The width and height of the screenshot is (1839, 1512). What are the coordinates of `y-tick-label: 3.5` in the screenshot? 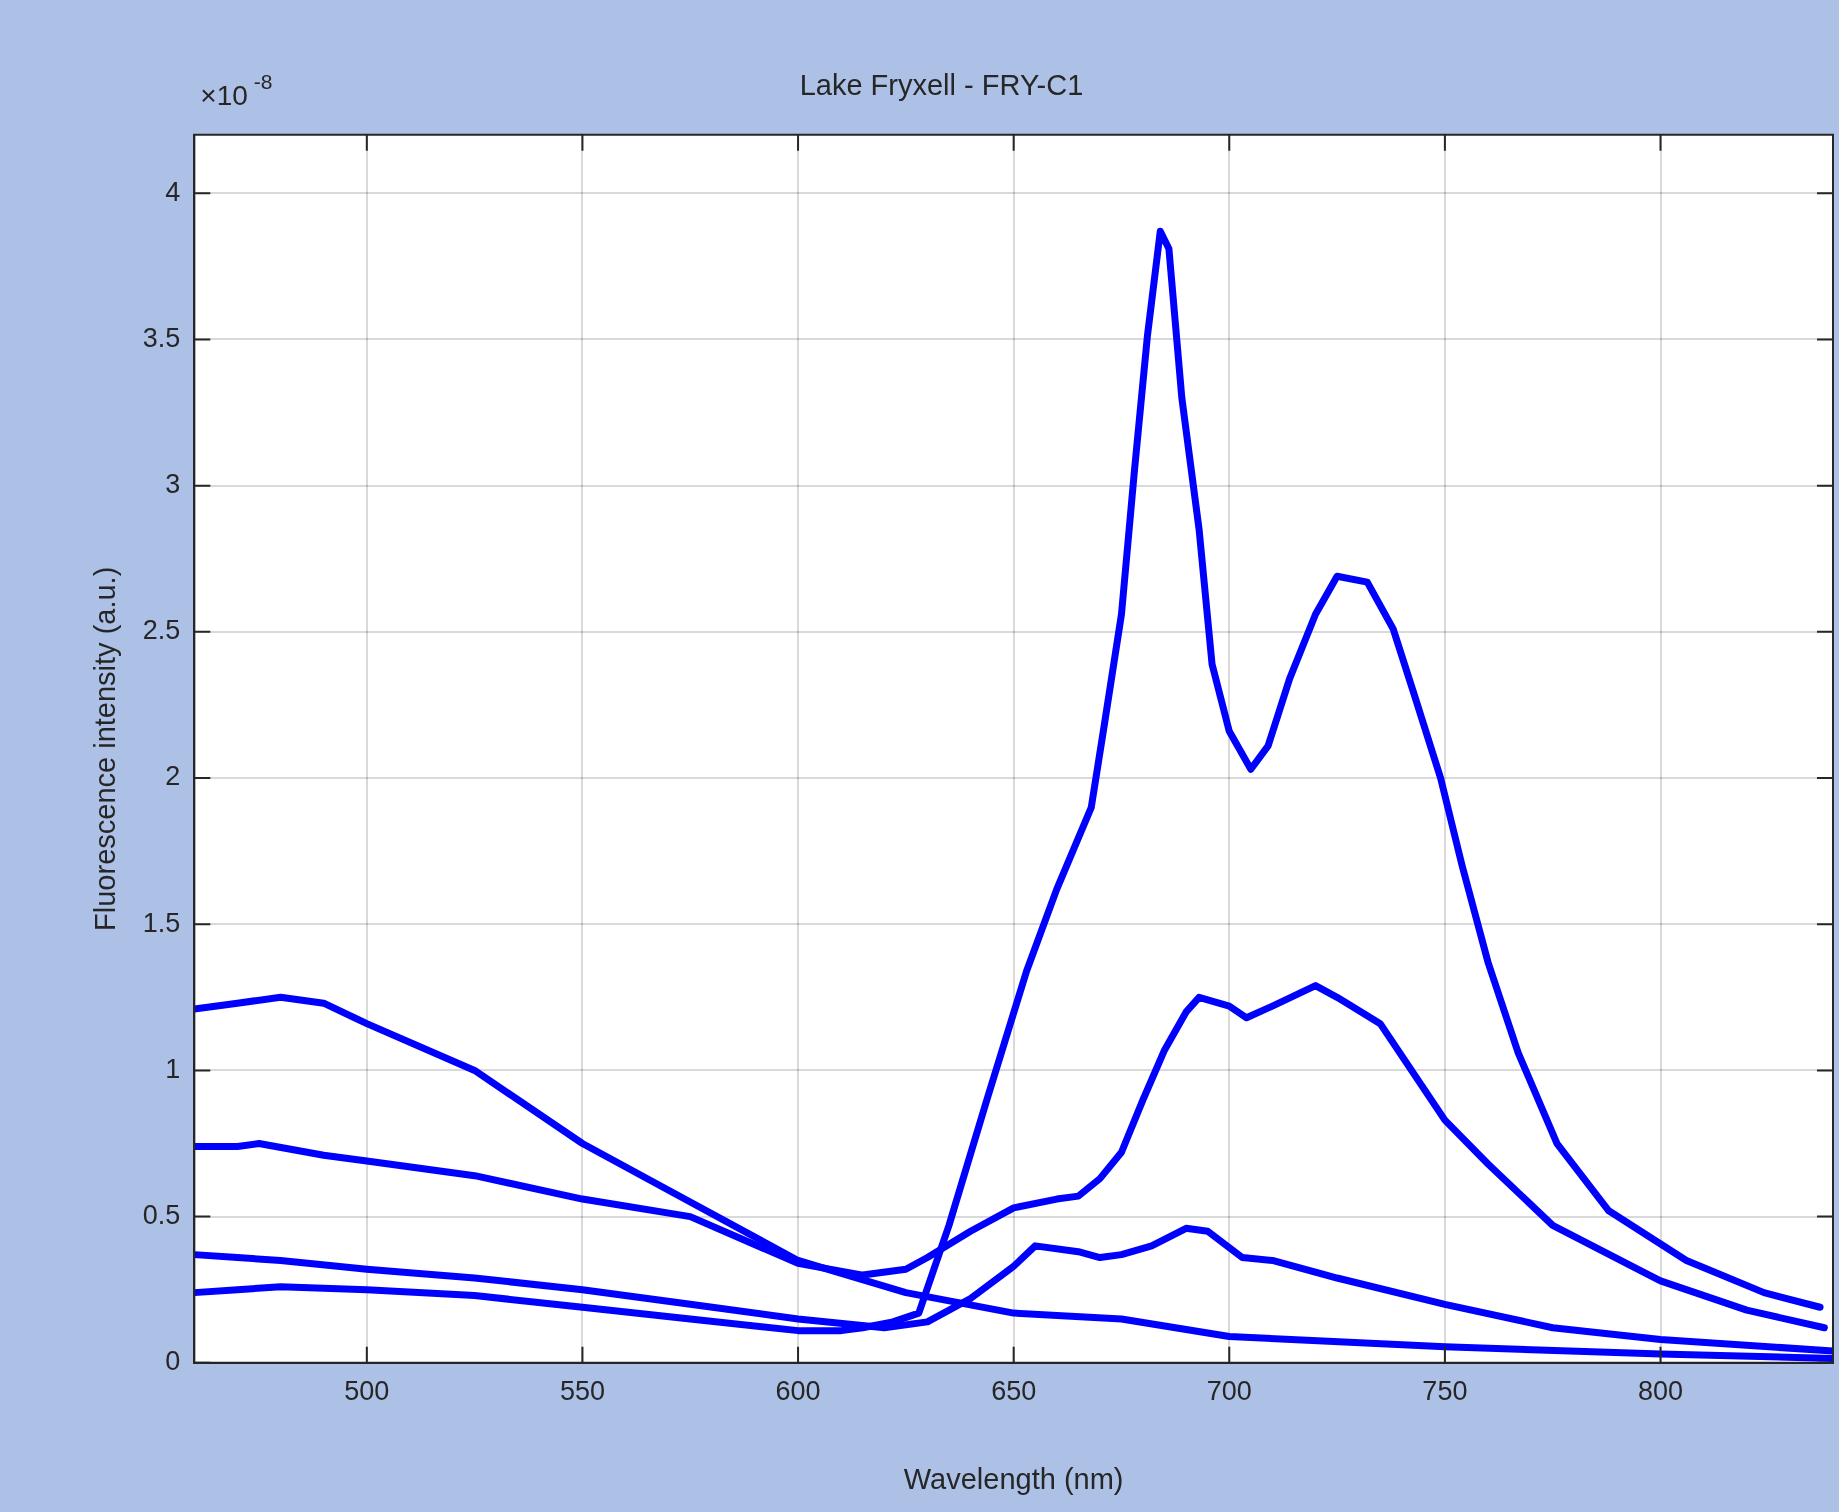 It's located at (161, 337).